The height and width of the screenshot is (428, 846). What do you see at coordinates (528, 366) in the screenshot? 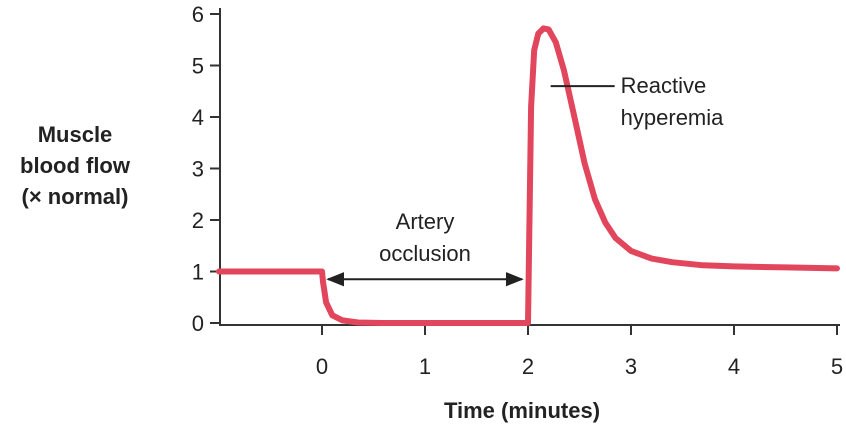
I see `x-tick-label: 2` at bounding box center [528, 366].